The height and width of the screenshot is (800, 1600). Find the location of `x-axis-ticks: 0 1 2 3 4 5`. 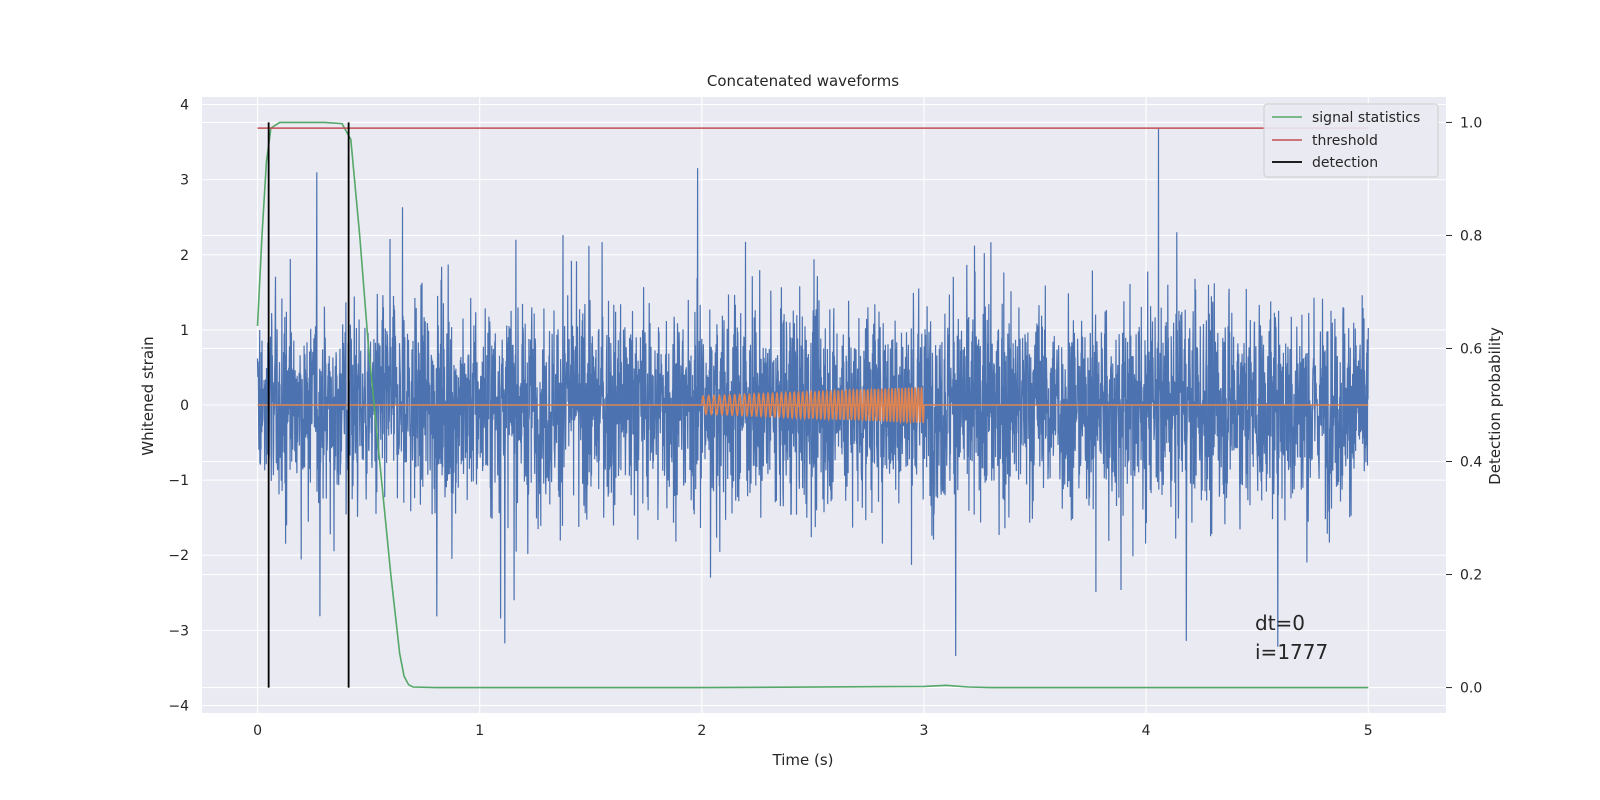

x-axis-ticks: 0 1 2 3 4 5 is located at coordinates (813, 731).